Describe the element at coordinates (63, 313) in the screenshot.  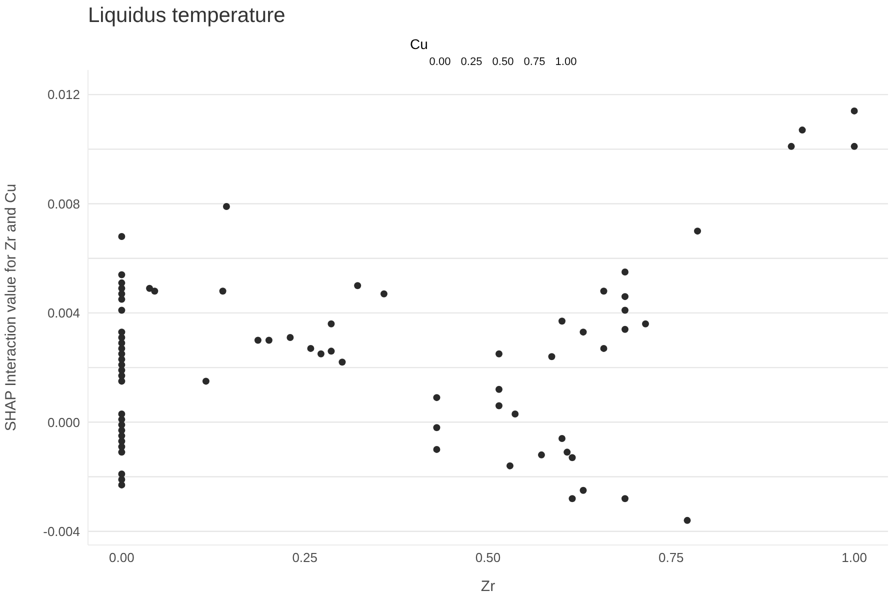
I see `y-tick-label: 0.004` at that location.